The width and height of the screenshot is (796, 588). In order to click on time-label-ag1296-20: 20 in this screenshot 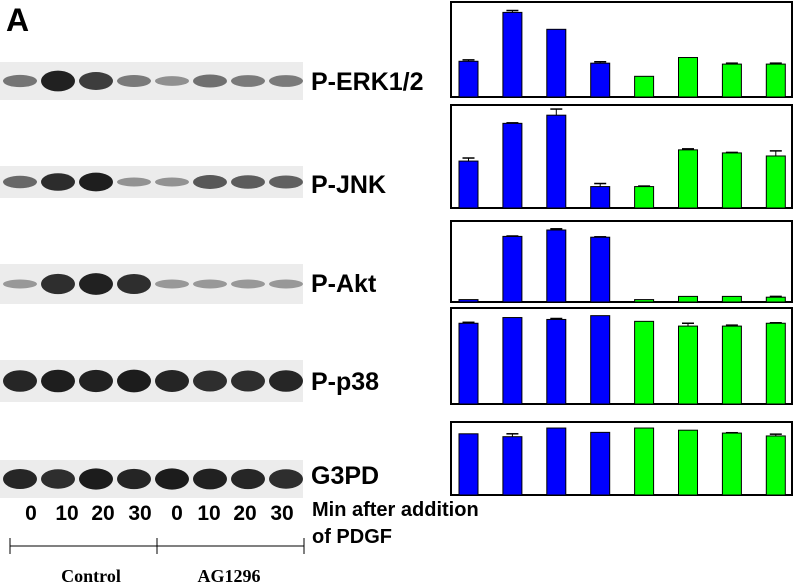, I will do `click(245, 513)`.